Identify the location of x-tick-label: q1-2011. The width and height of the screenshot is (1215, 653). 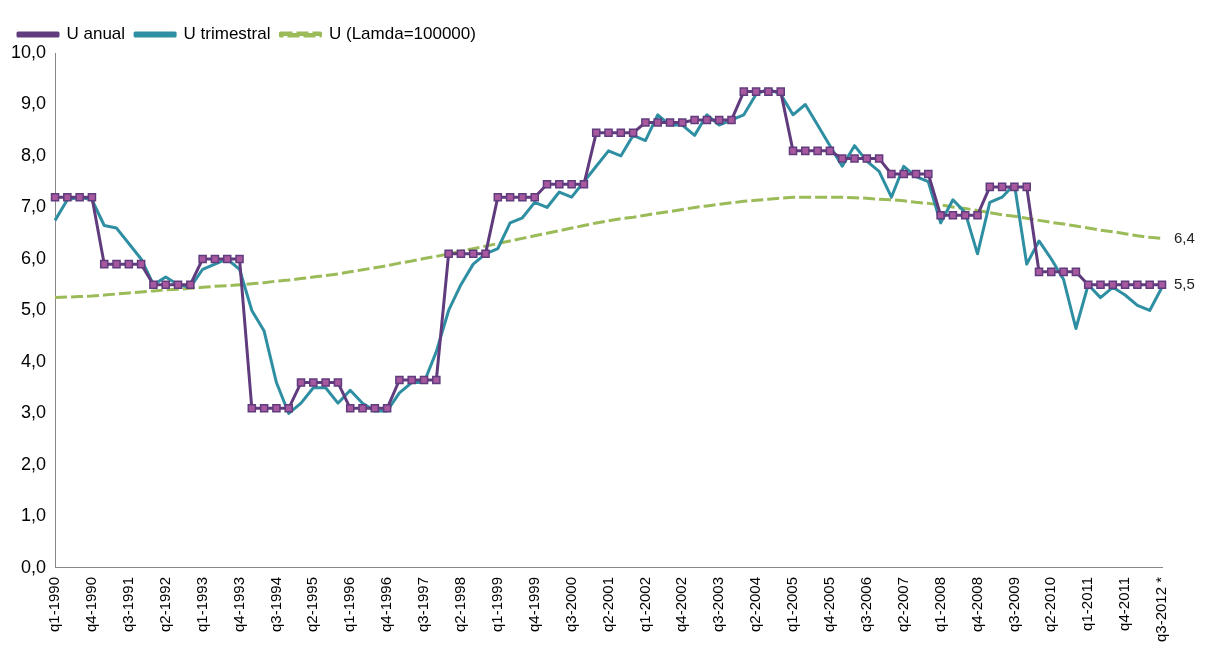
(1087, 603).